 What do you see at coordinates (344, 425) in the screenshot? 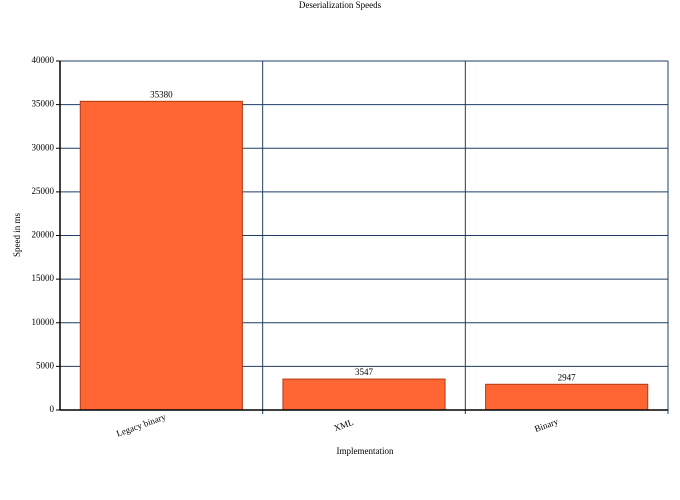
I see `x-tick-label: XML` at bounding box center [344, 425].